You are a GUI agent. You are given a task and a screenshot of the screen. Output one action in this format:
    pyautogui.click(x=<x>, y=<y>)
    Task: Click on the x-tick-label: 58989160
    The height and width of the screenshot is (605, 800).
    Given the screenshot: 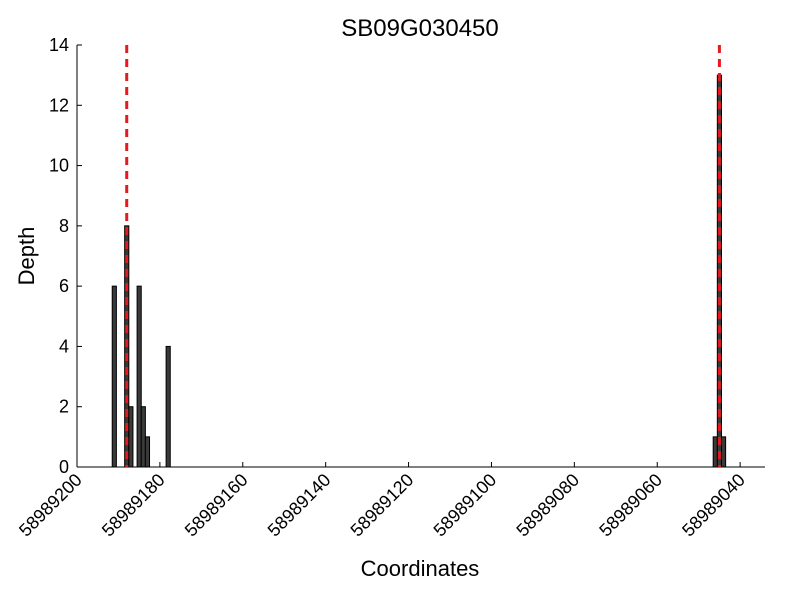 What is the action you would take?
    pyautogui.click(x=216, y=505)
    